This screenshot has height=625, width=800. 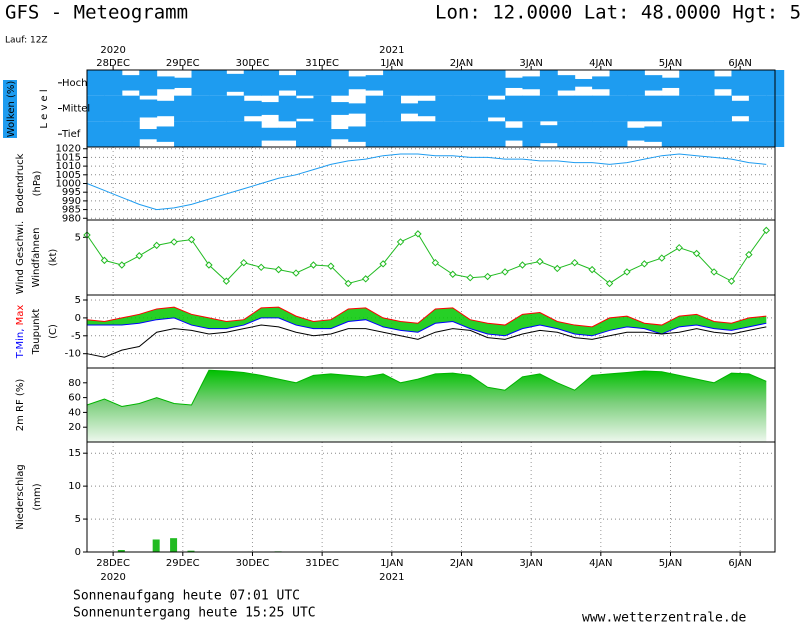 What do you see at coordinates (76, 336) in the screenshot?
I see `y-tick-label: -5` at bounding box center [76, 336].